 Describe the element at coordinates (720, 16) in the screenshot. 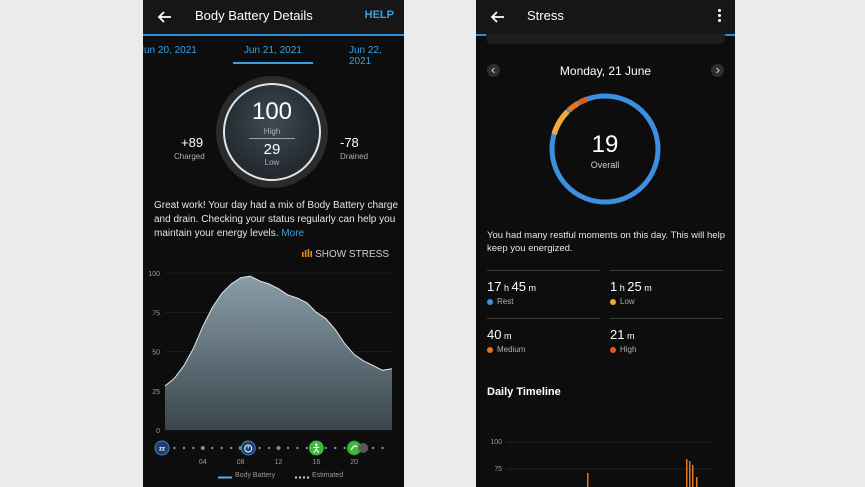

I see `more-options-icon` at that location.